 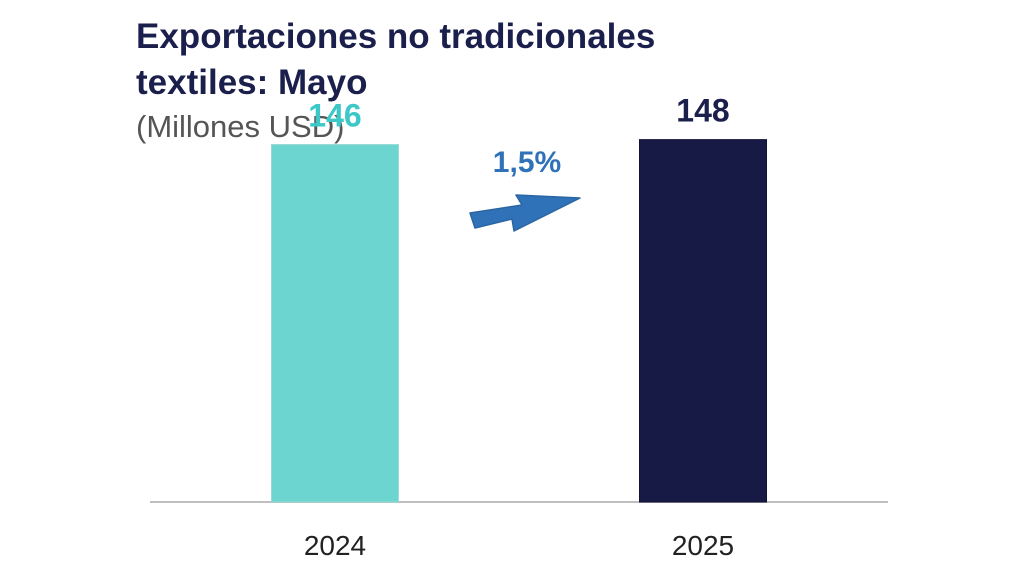 What do you see at coordinates (702, 111) in the screenshot?
I see `value-label-2025: 148` at bounding box center [702, 111].